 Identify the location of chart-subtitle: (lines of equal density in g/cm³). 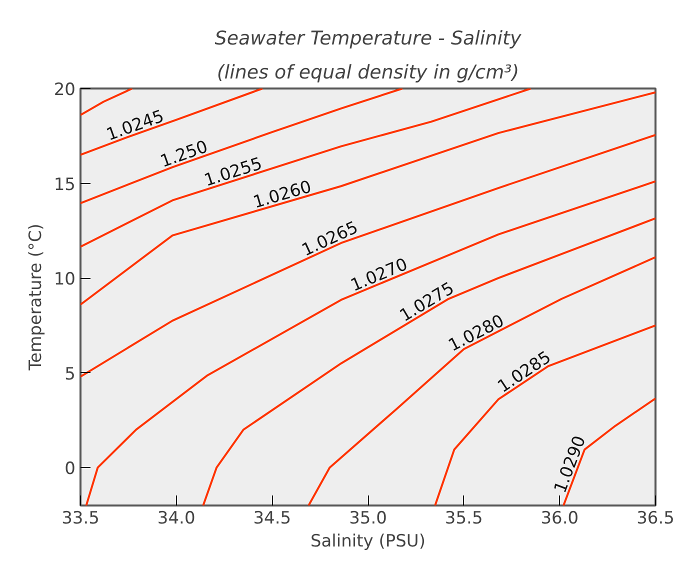
(368, 73).